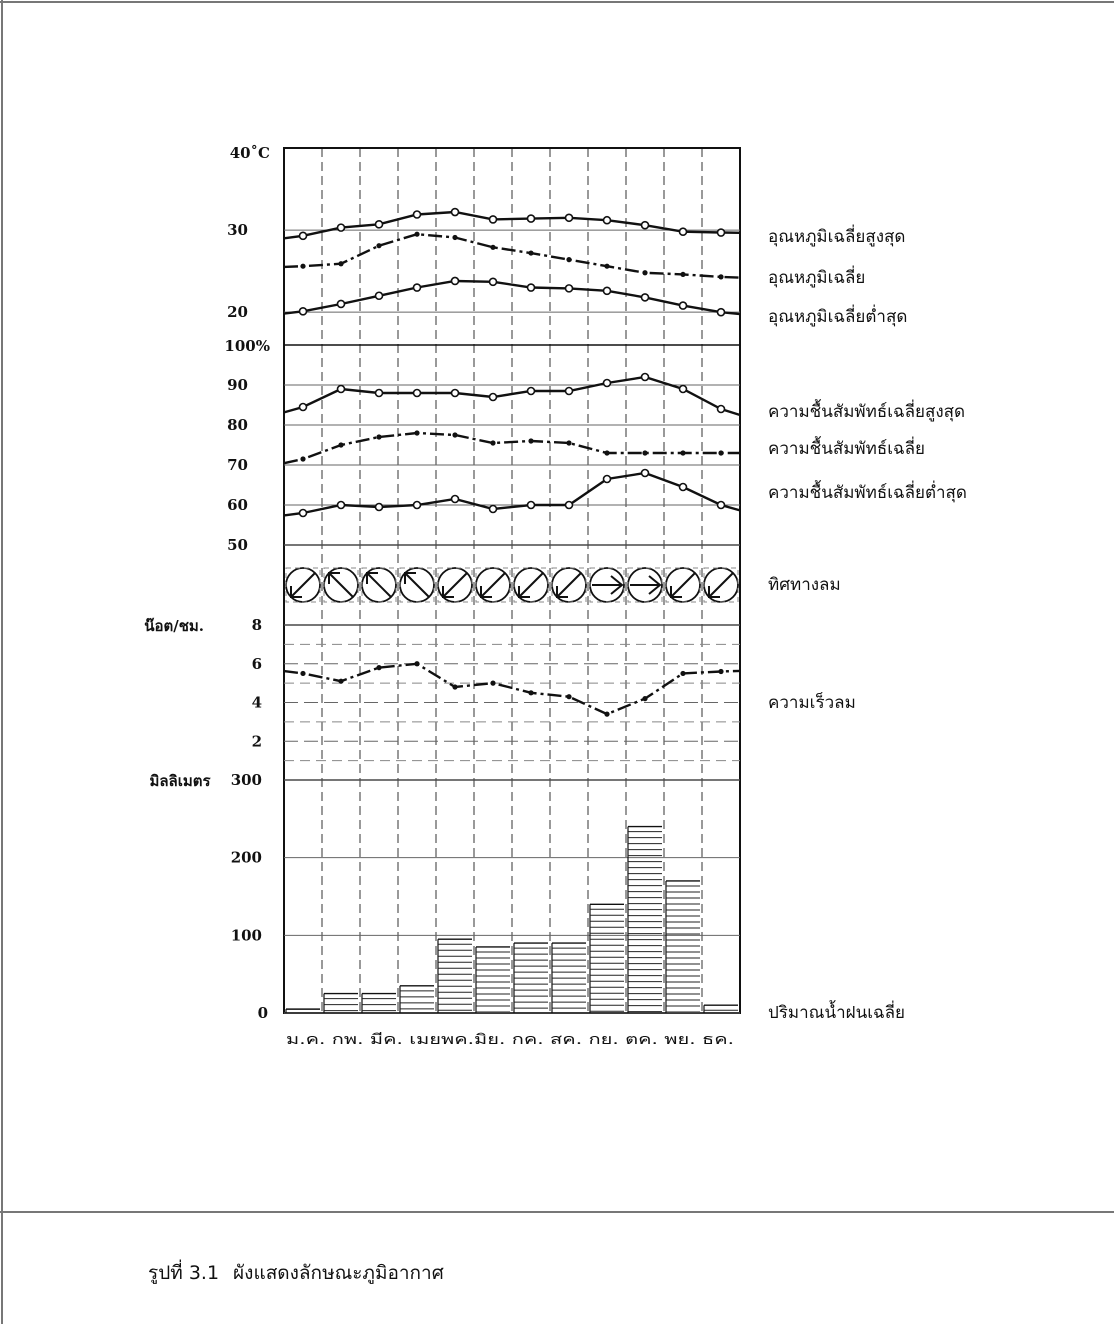 The height and width of the screenshot is (1324, 1114). I want to click on humidity-tick-label: 90, so click(237, 385).